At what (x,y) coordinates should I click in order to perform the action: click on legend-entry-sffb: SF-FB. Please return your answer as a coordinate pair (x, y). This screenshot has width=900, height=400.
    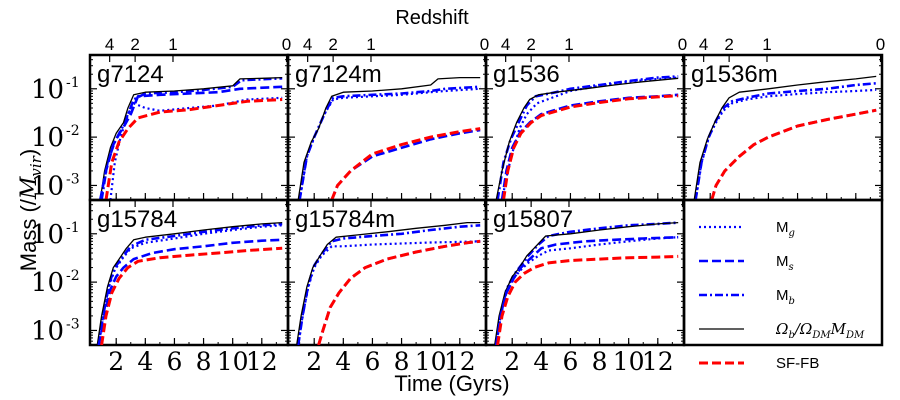
    Looking at the image, I should click on (759, 363).